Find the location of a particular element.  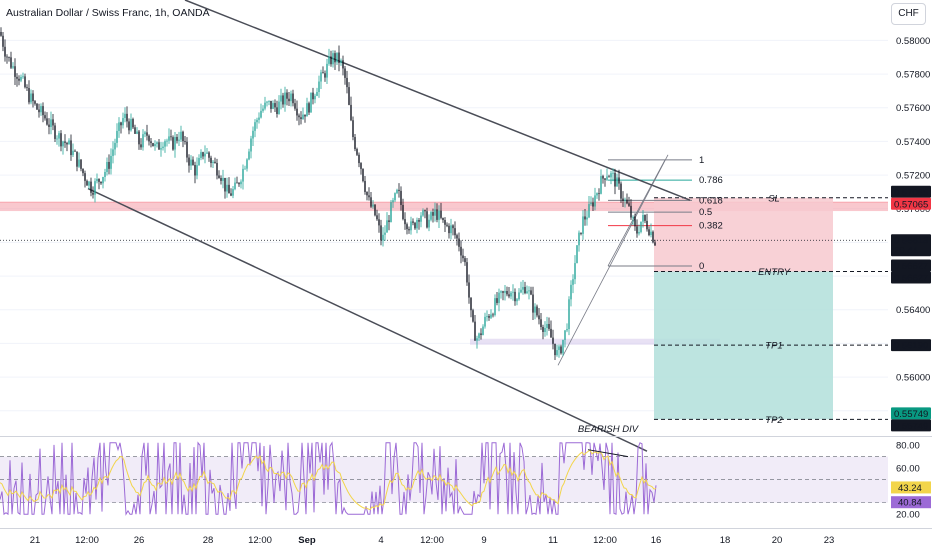

price-tick-label: 0.56000 is located at coordinates (913, 378).